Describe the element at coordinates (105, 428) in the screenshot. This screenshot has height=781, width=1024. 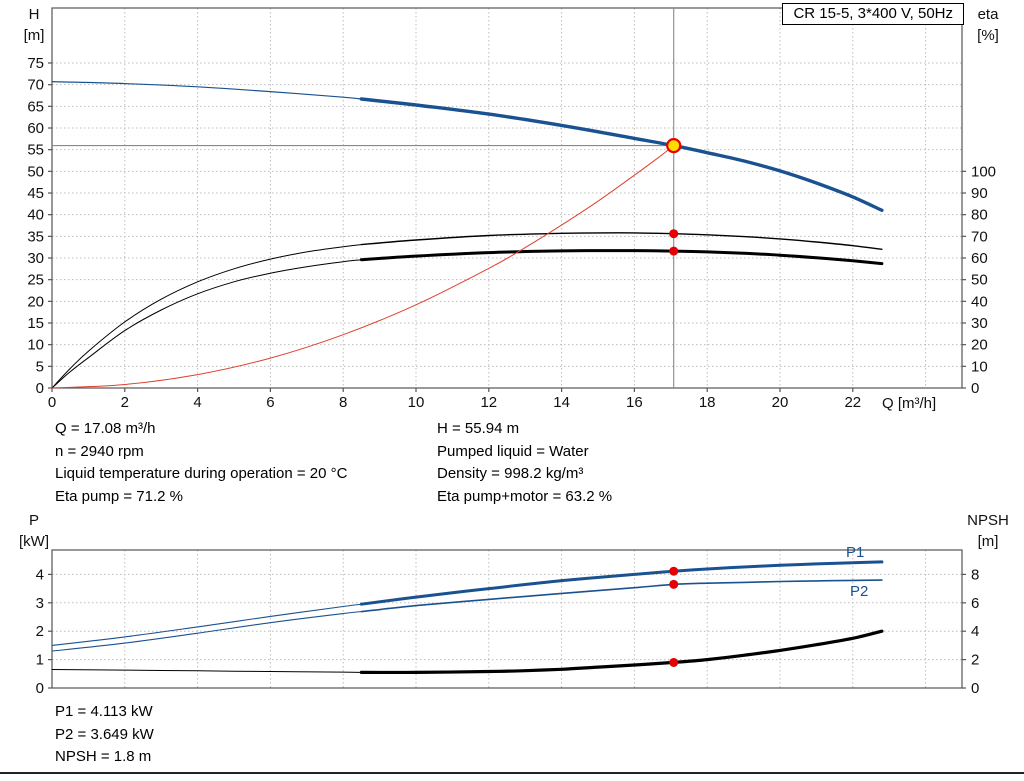
I see `flow-readout: Q = 17.08 m³/h` at that location.